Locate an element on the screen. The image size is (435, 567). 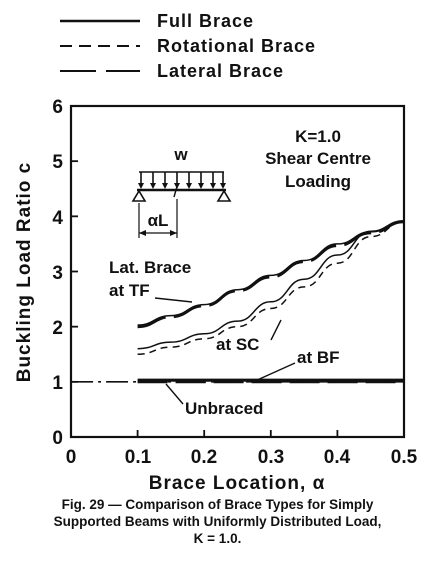
bf-label-leader is located at coordinates (275, 372).